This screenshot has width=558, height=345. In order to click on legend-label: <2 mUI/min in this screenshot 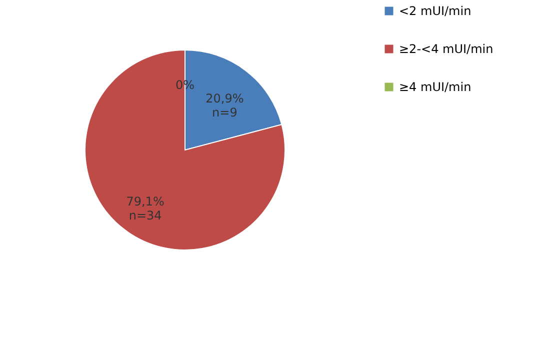, I will do `click(435, 11)`.